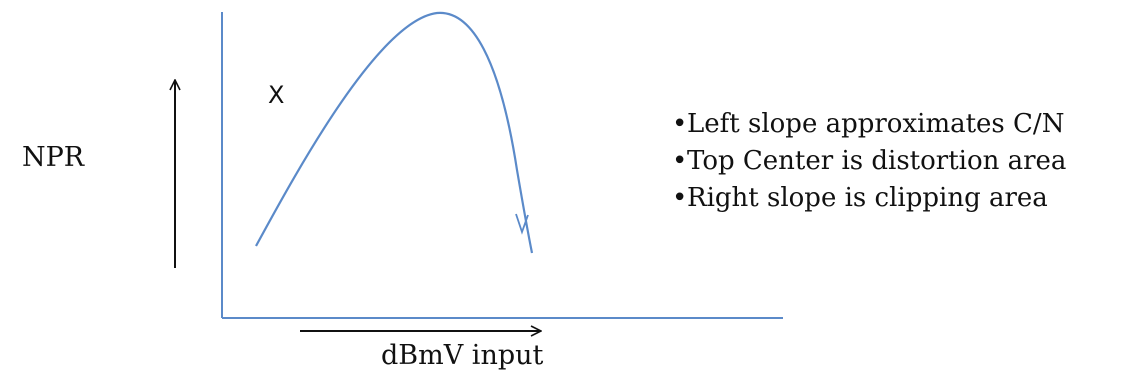 The image size is (1124, 383). Describe the element at coordinates (869, 124) in the screenshot. I see `note-left-slope: Left slope approximates C/N` at that location.